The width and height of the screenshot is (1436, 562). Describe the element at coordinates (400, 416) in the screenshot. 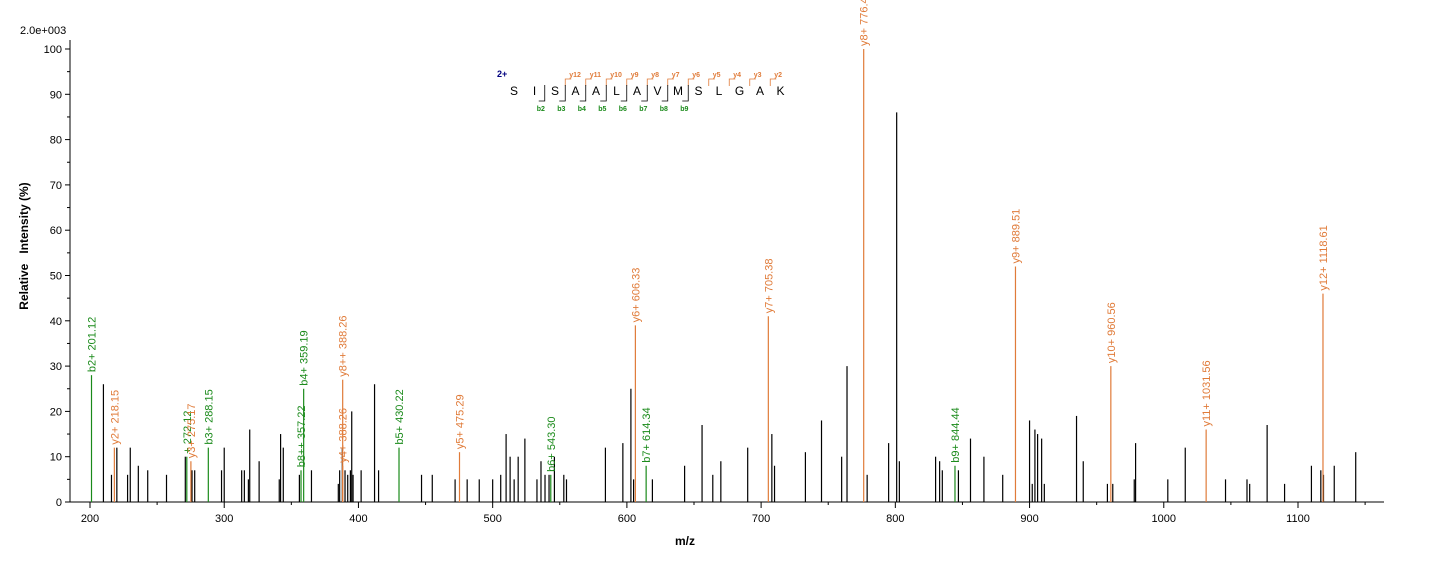

I see `peak-label: b5+ 430.22` at that location.